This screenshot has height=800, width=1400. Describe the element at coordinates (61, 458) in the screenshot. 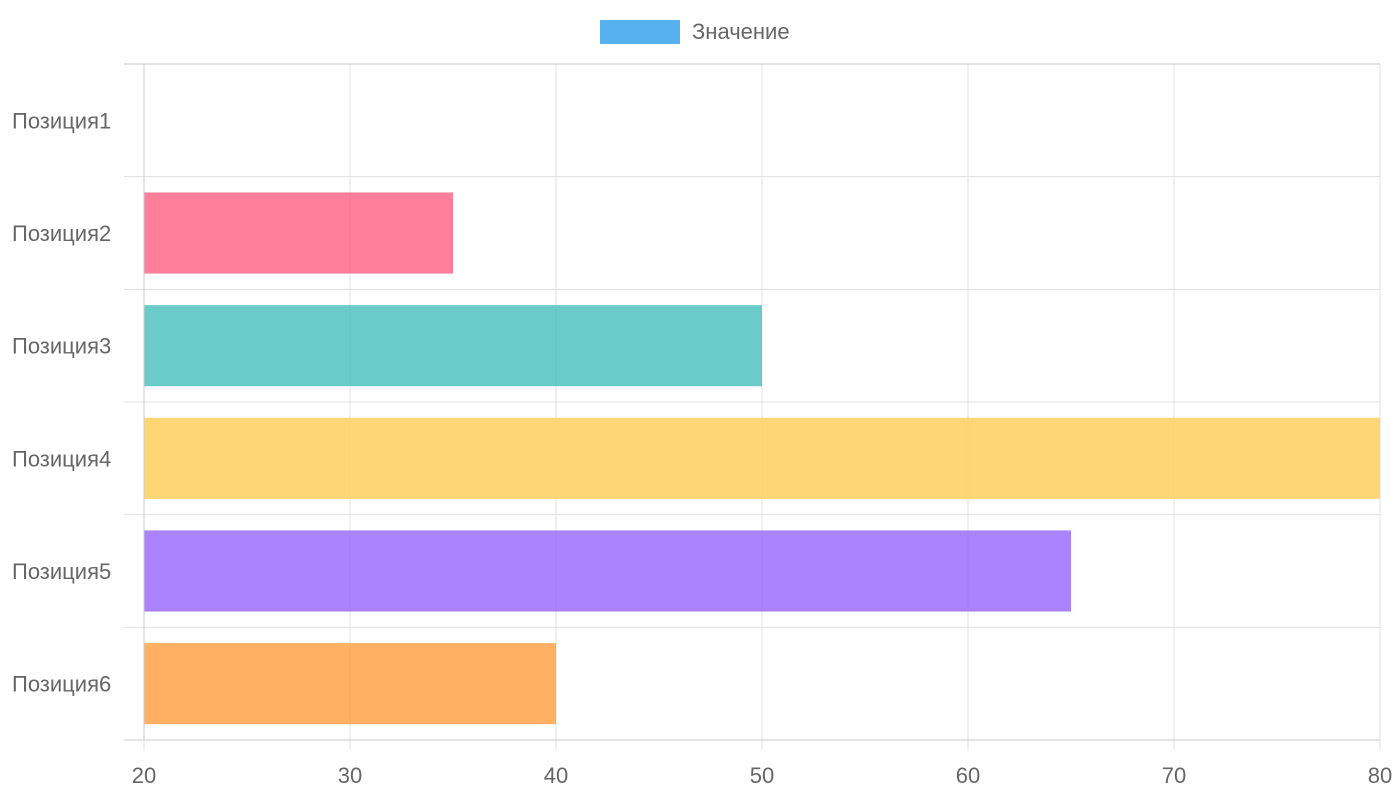

I see `y-category-label: Позиция4` at that location.